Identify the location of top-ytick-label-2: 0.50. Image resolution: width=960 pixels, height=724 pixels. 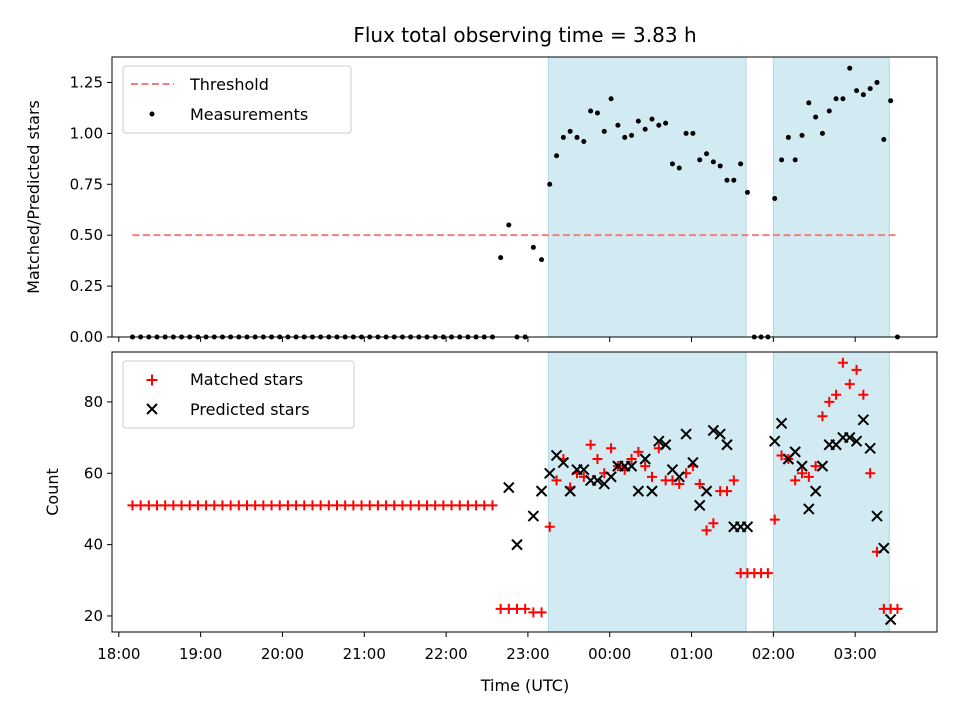
(86, 235).